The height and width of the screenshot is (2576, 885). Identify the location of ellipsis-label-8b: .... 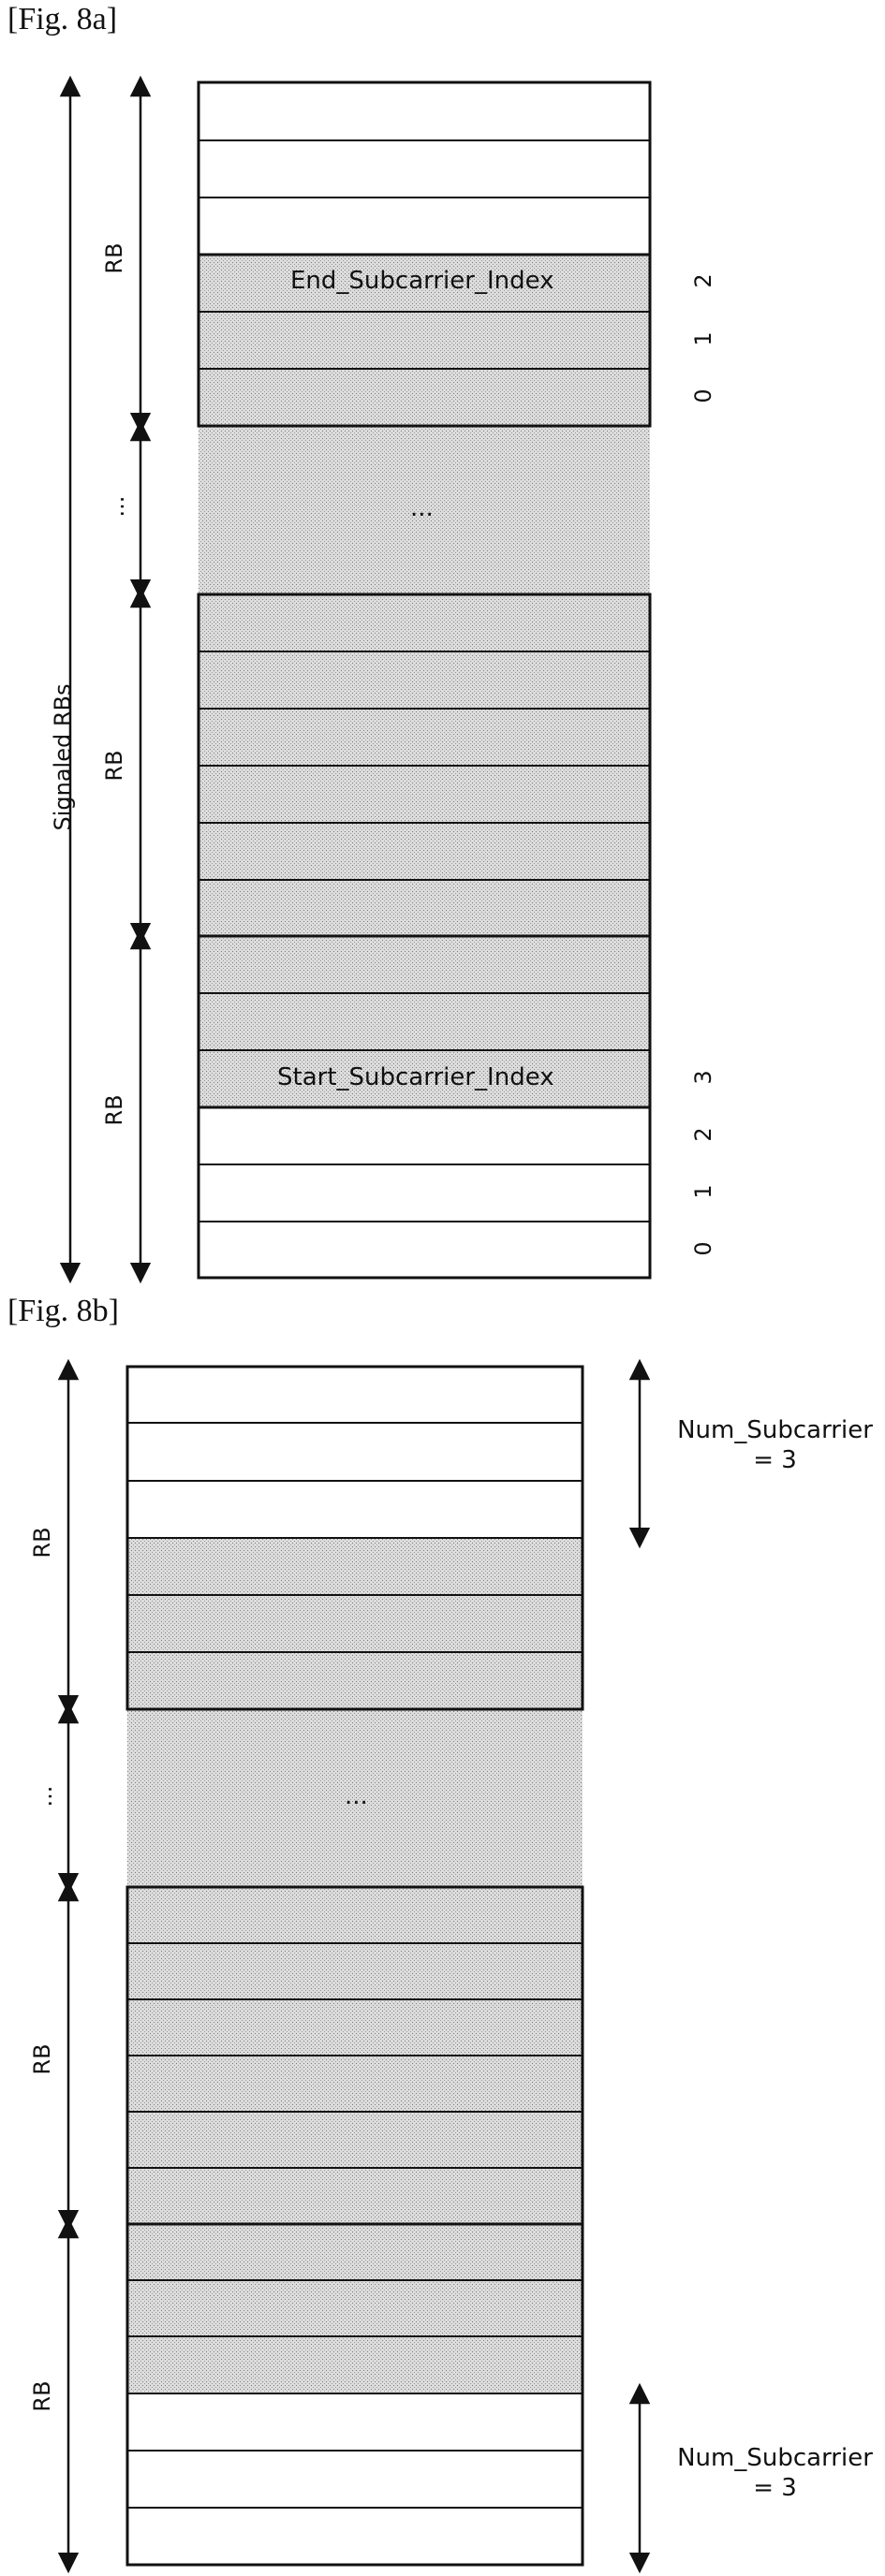
(44, 1796).